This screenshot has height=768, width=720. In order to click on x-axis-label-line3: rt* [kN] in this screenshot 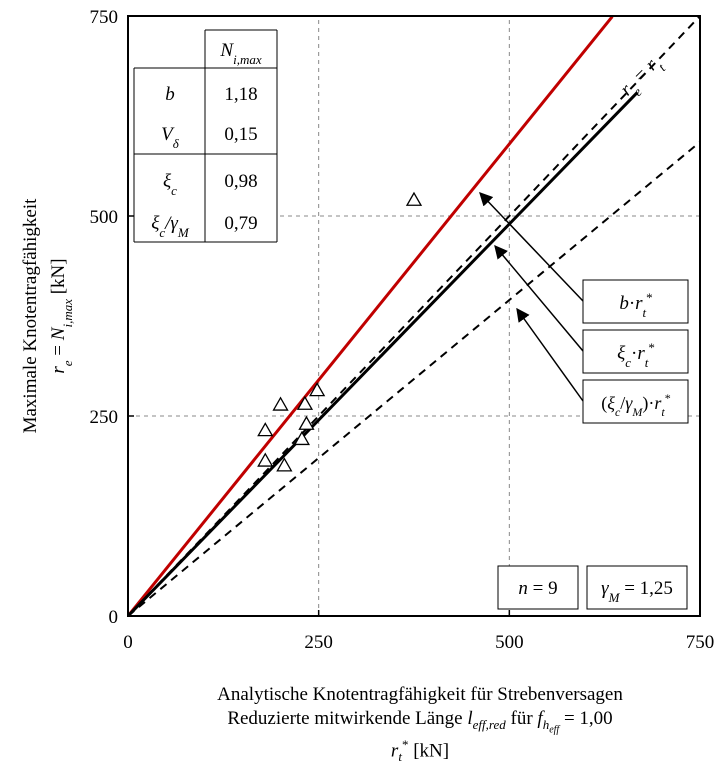, I will do `click(420, 751)`.